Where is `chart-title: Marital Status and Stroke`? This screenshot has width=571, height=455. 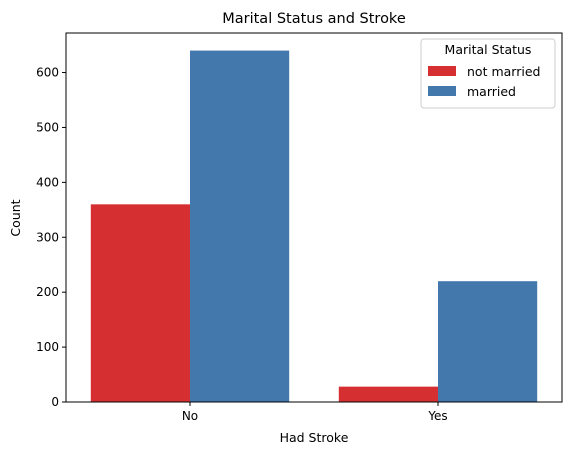
chart-title: Marital Status and Stroke is located at coordinates (314, 19).